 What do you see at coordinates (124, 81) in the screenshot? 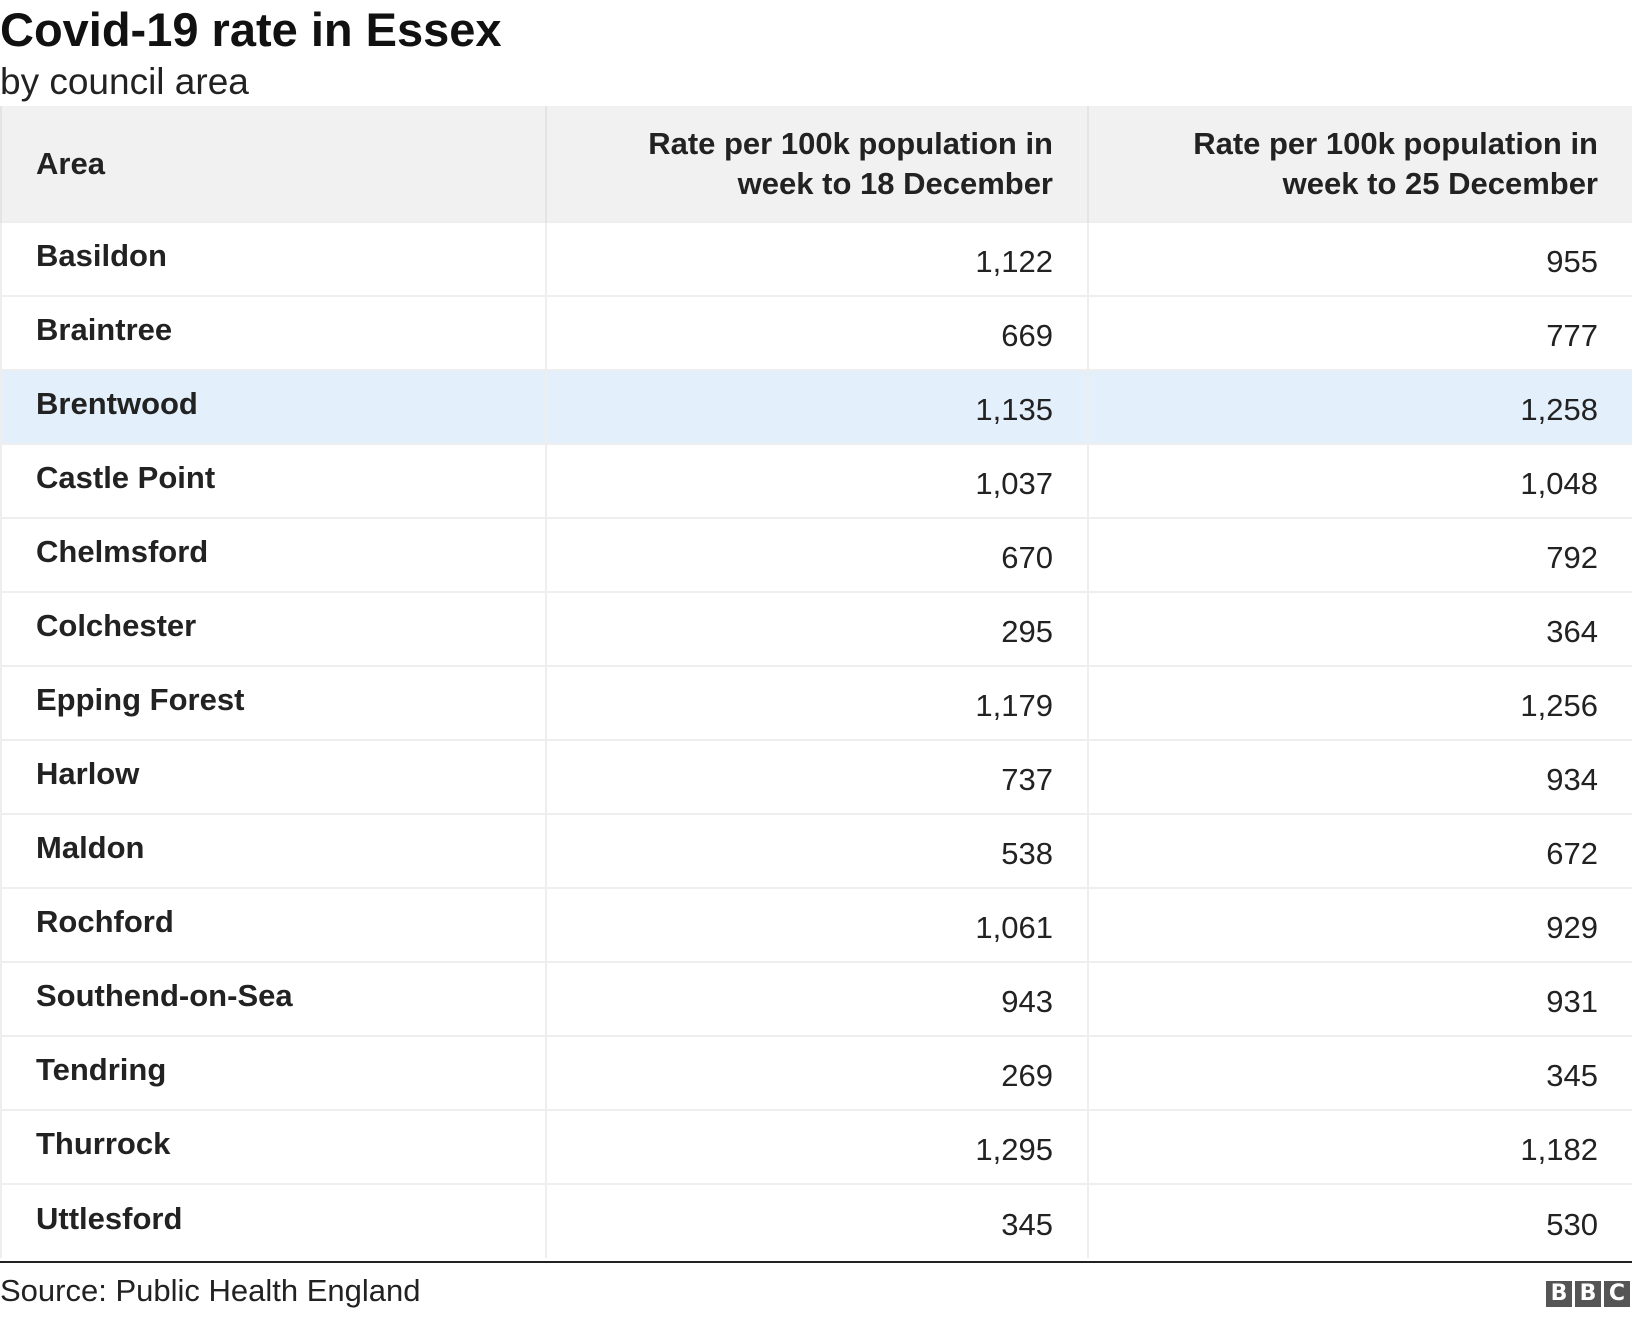
I see `chart-subtitle: by council area` at bounding box center [124, 81].